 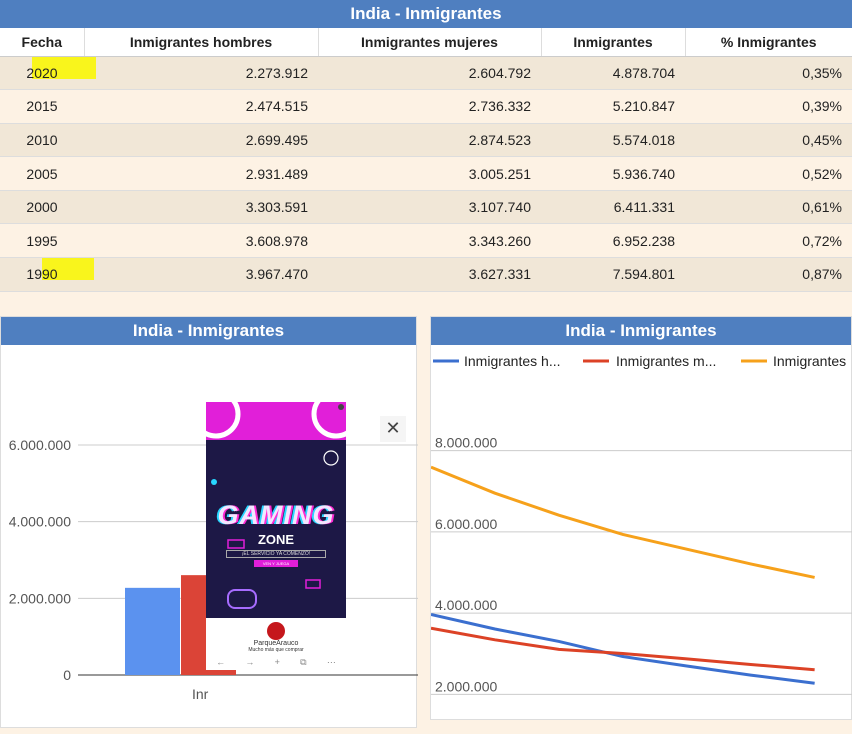 What do you see at coordinates (613, 173) in the screenshot?
I see `cell-total: 5.936.740` at bounding box center [613, 173].